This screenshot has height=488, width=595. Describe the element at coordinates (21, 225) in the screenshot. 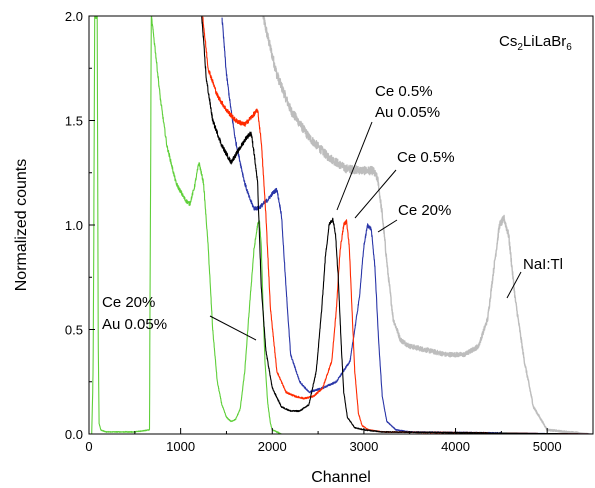

I see `y-axis-title: Normalized counts` at that location.